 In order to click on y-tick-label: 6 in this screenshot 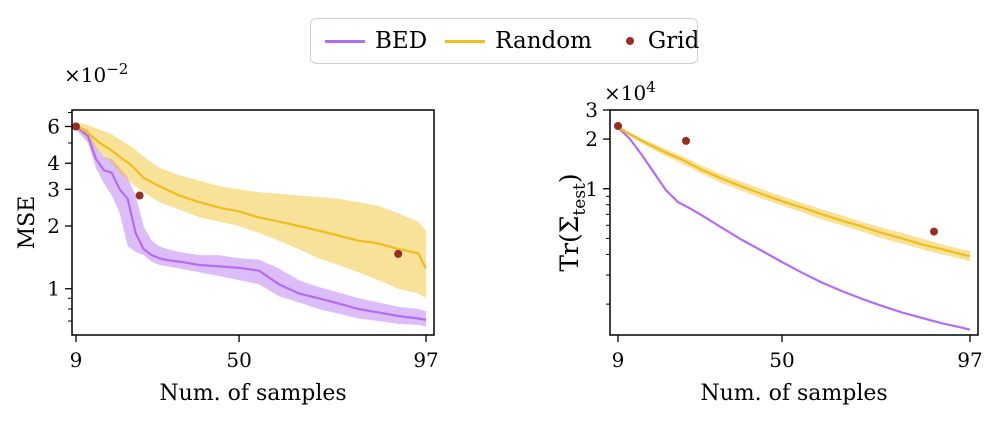, I will do `click(53, 127)`.